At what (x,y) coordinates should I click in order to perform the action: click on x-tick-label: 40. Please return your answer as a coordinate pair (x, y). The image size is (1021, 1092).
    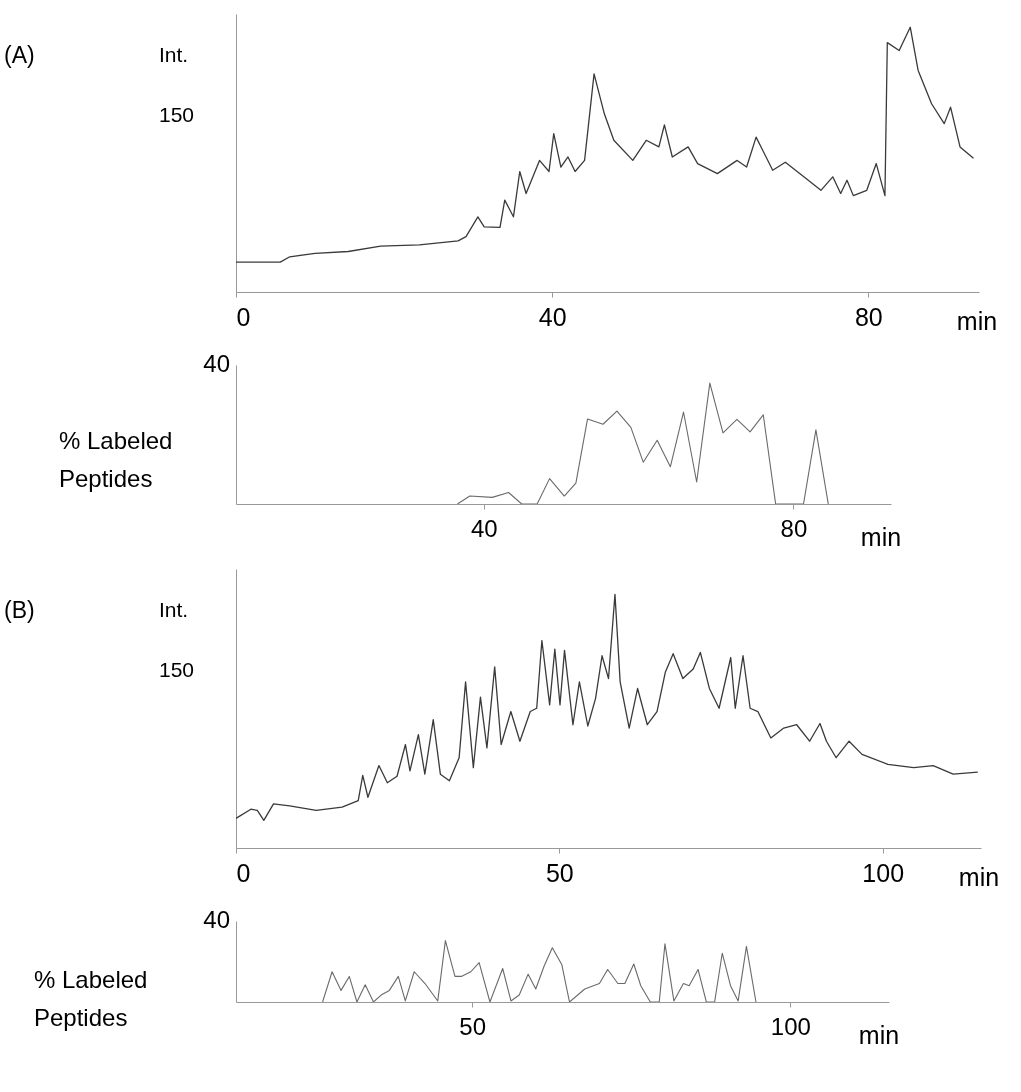
    Looking at the image, I should click on (552, 316).